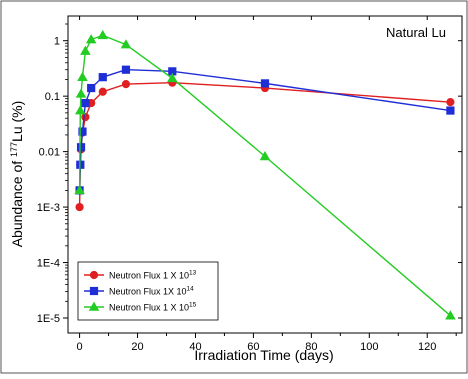  Describe the element at coordinates (49, 153) in the screenshot. I see `y-tick-label: 0.01` at that location.